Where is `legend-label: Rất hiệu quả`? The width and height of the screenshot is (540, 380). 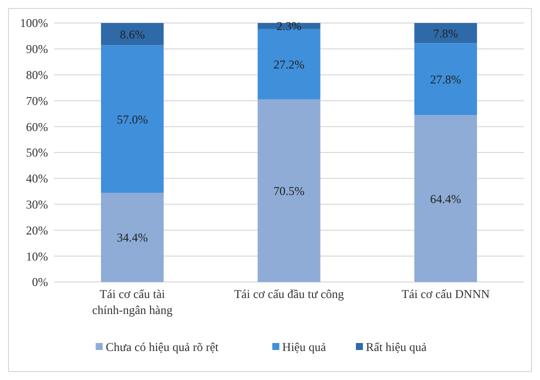
legend-label: Rất hiệu quả is located at coordinates (397, 347).